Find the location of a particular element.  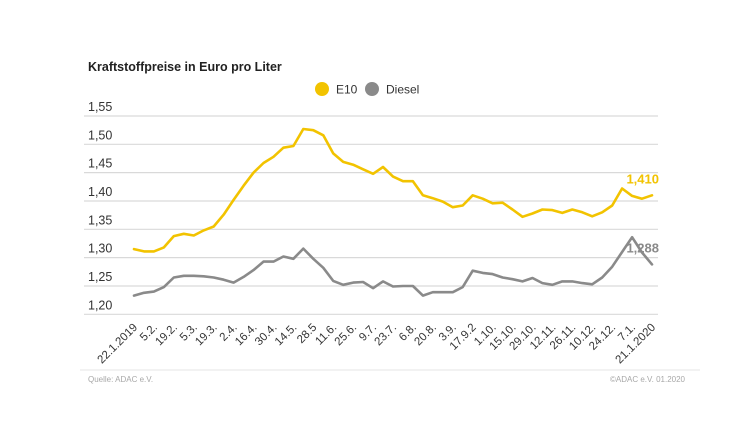

legend-label-e10: E10 is located at coordinates (347, 90).